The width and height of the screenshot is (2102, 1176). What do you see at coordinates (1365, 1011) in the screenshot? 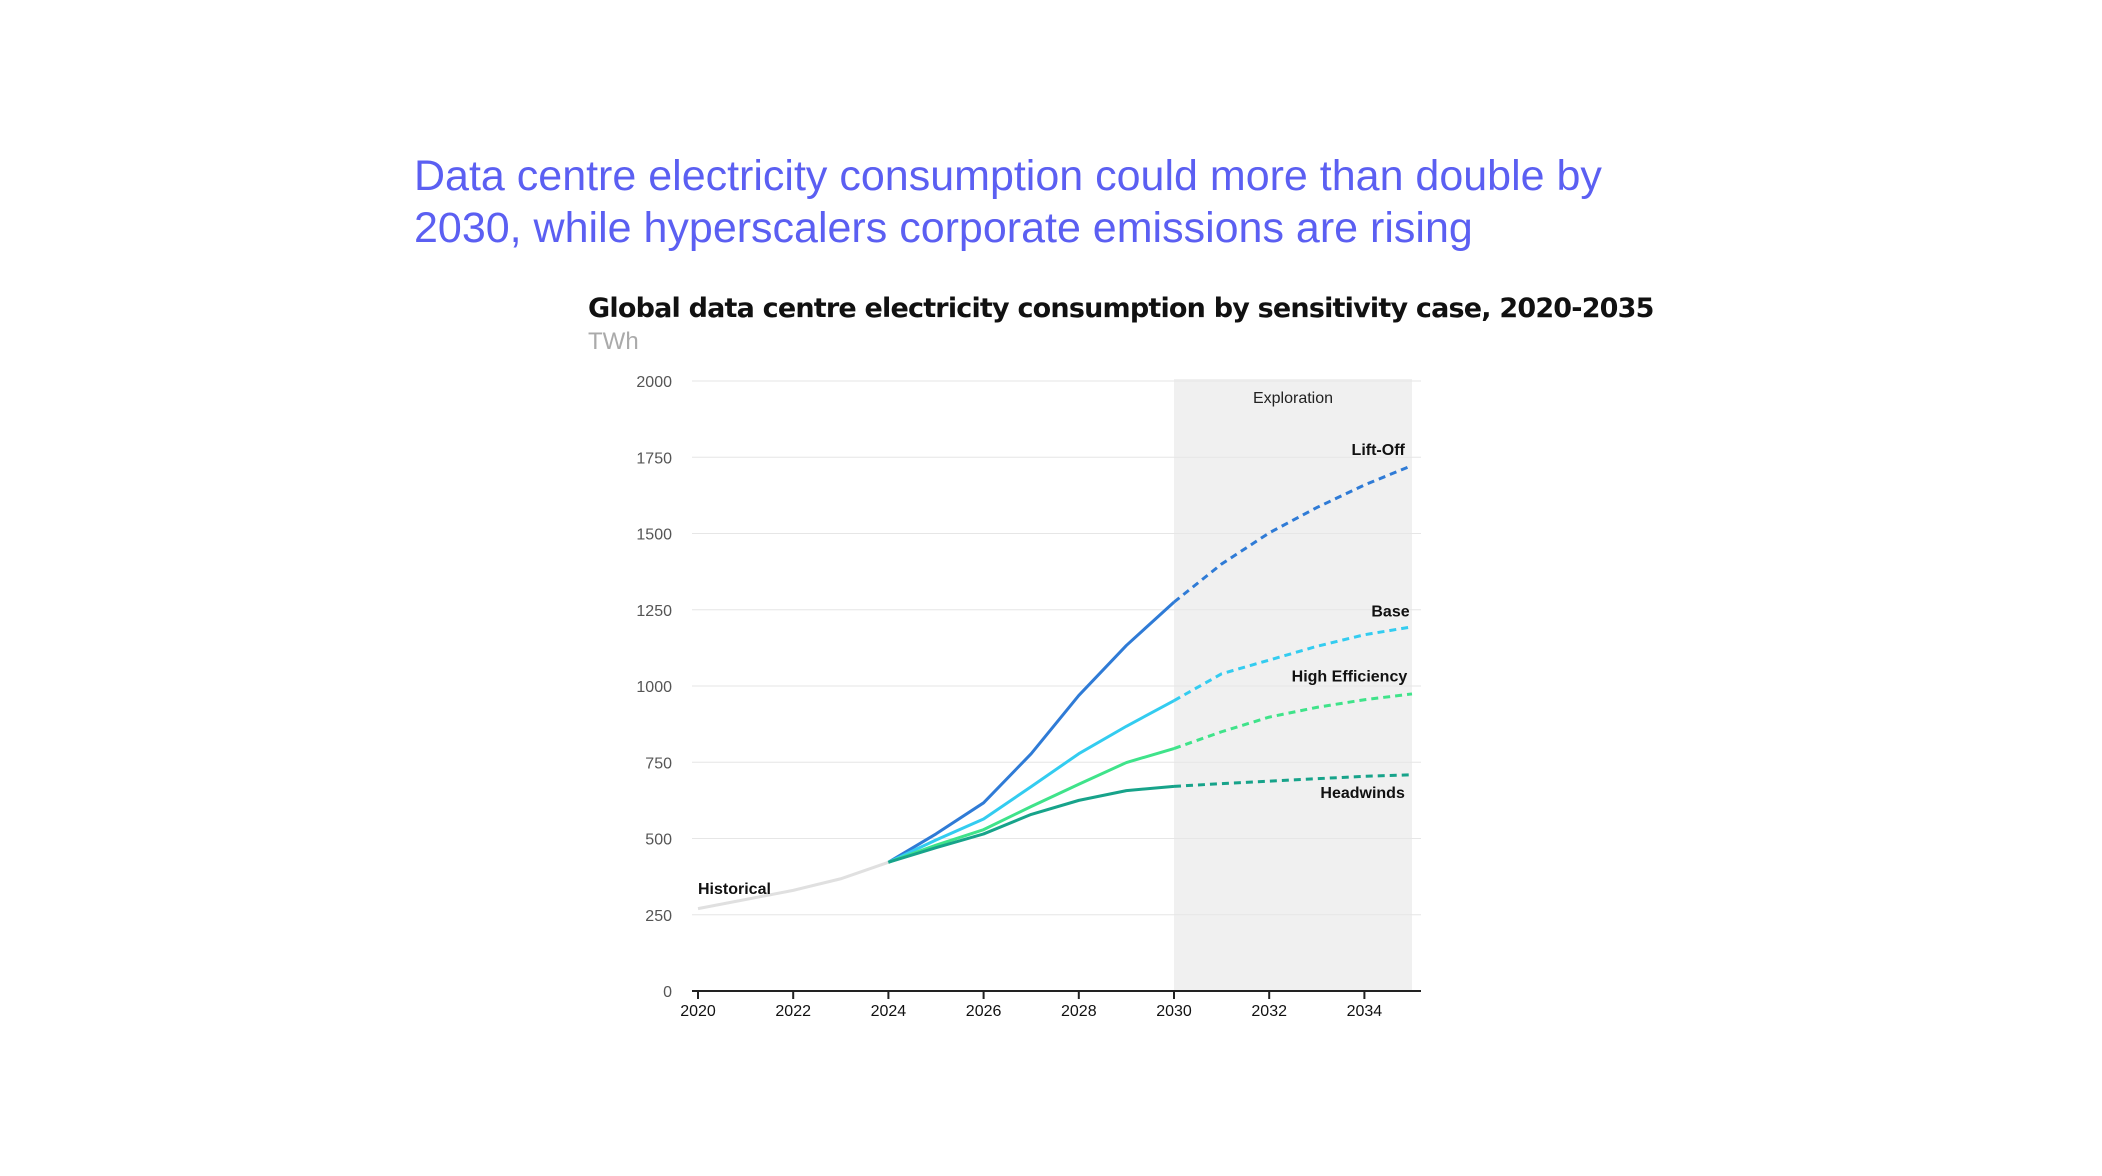
I see `x-tick-label: 2034` at bounding box center [1365, 1011].